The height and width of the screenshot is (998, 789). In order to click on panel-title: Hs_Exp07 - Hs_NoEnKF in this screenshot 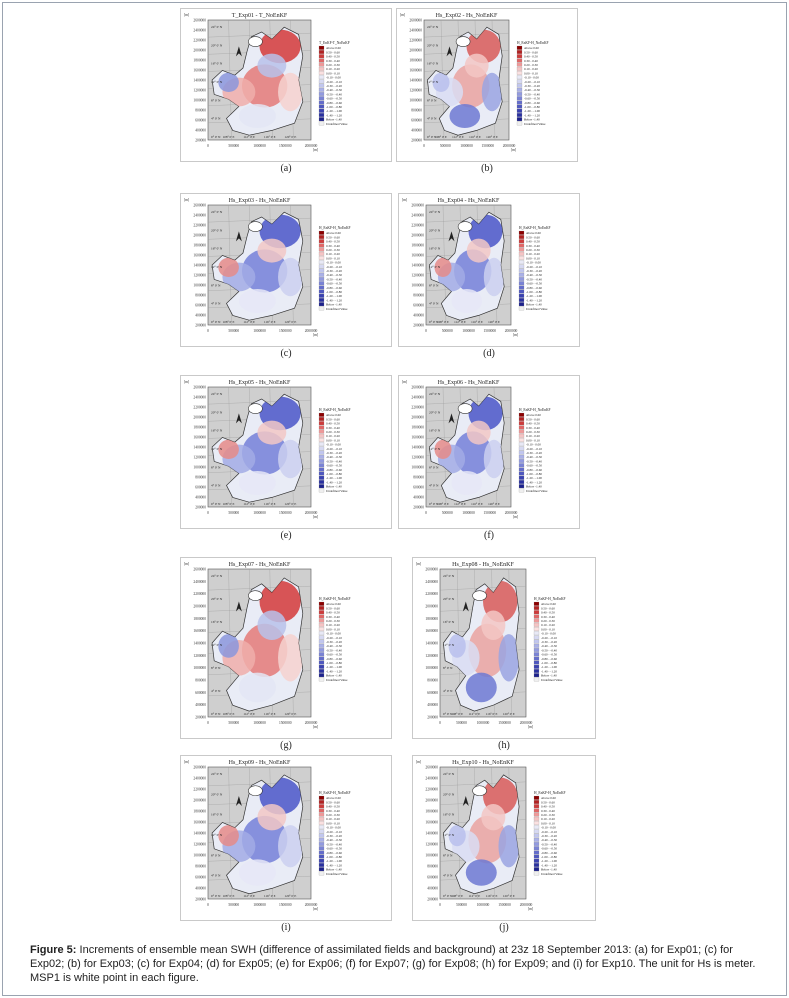, I will do `click(260, 565)`.